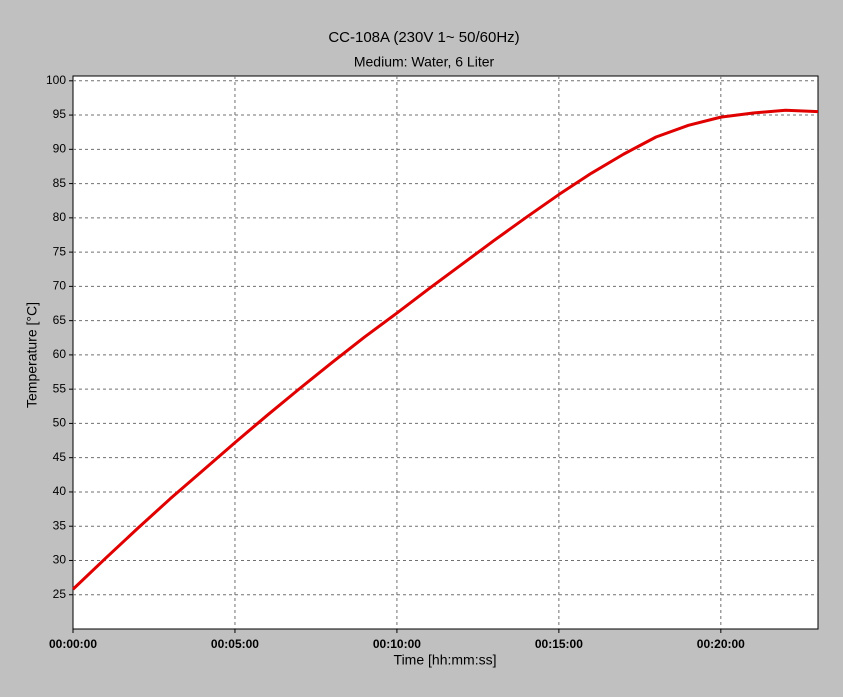  I want to click on y-tick-label: 35, so click(60, 525).